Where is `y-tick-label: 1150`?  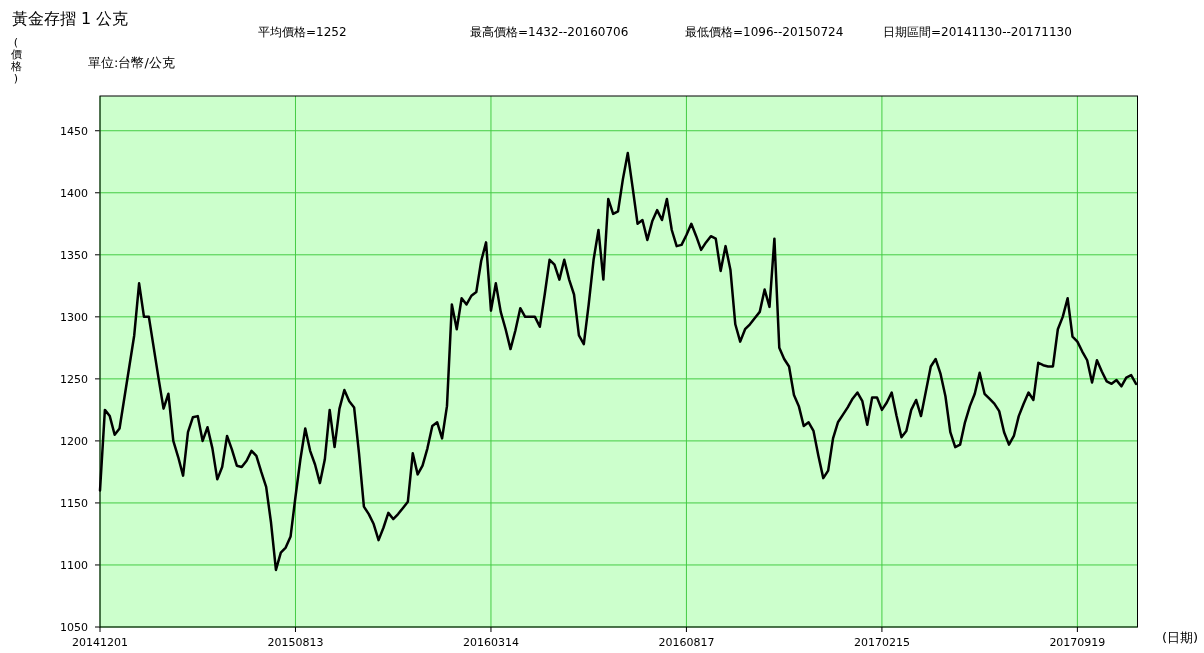
y-tick-label: 1150 is located at coordinates (74, 503).